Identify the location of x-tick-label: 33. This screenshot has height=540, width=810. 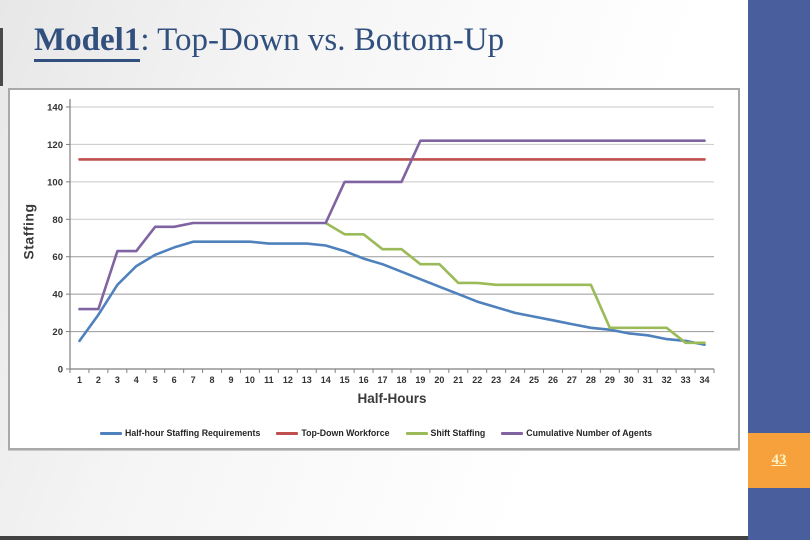
(686, 380).